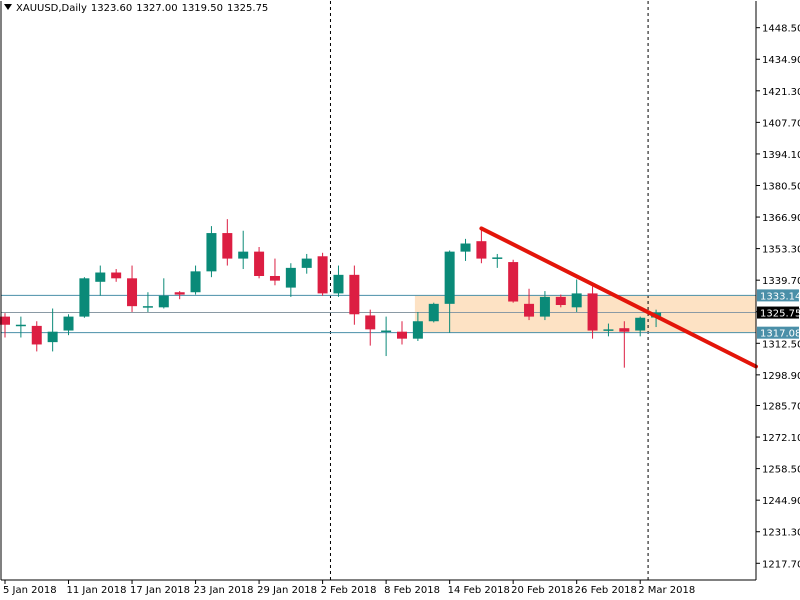  I want to click on y-tick-label: 1407.70, so click(781, 123).